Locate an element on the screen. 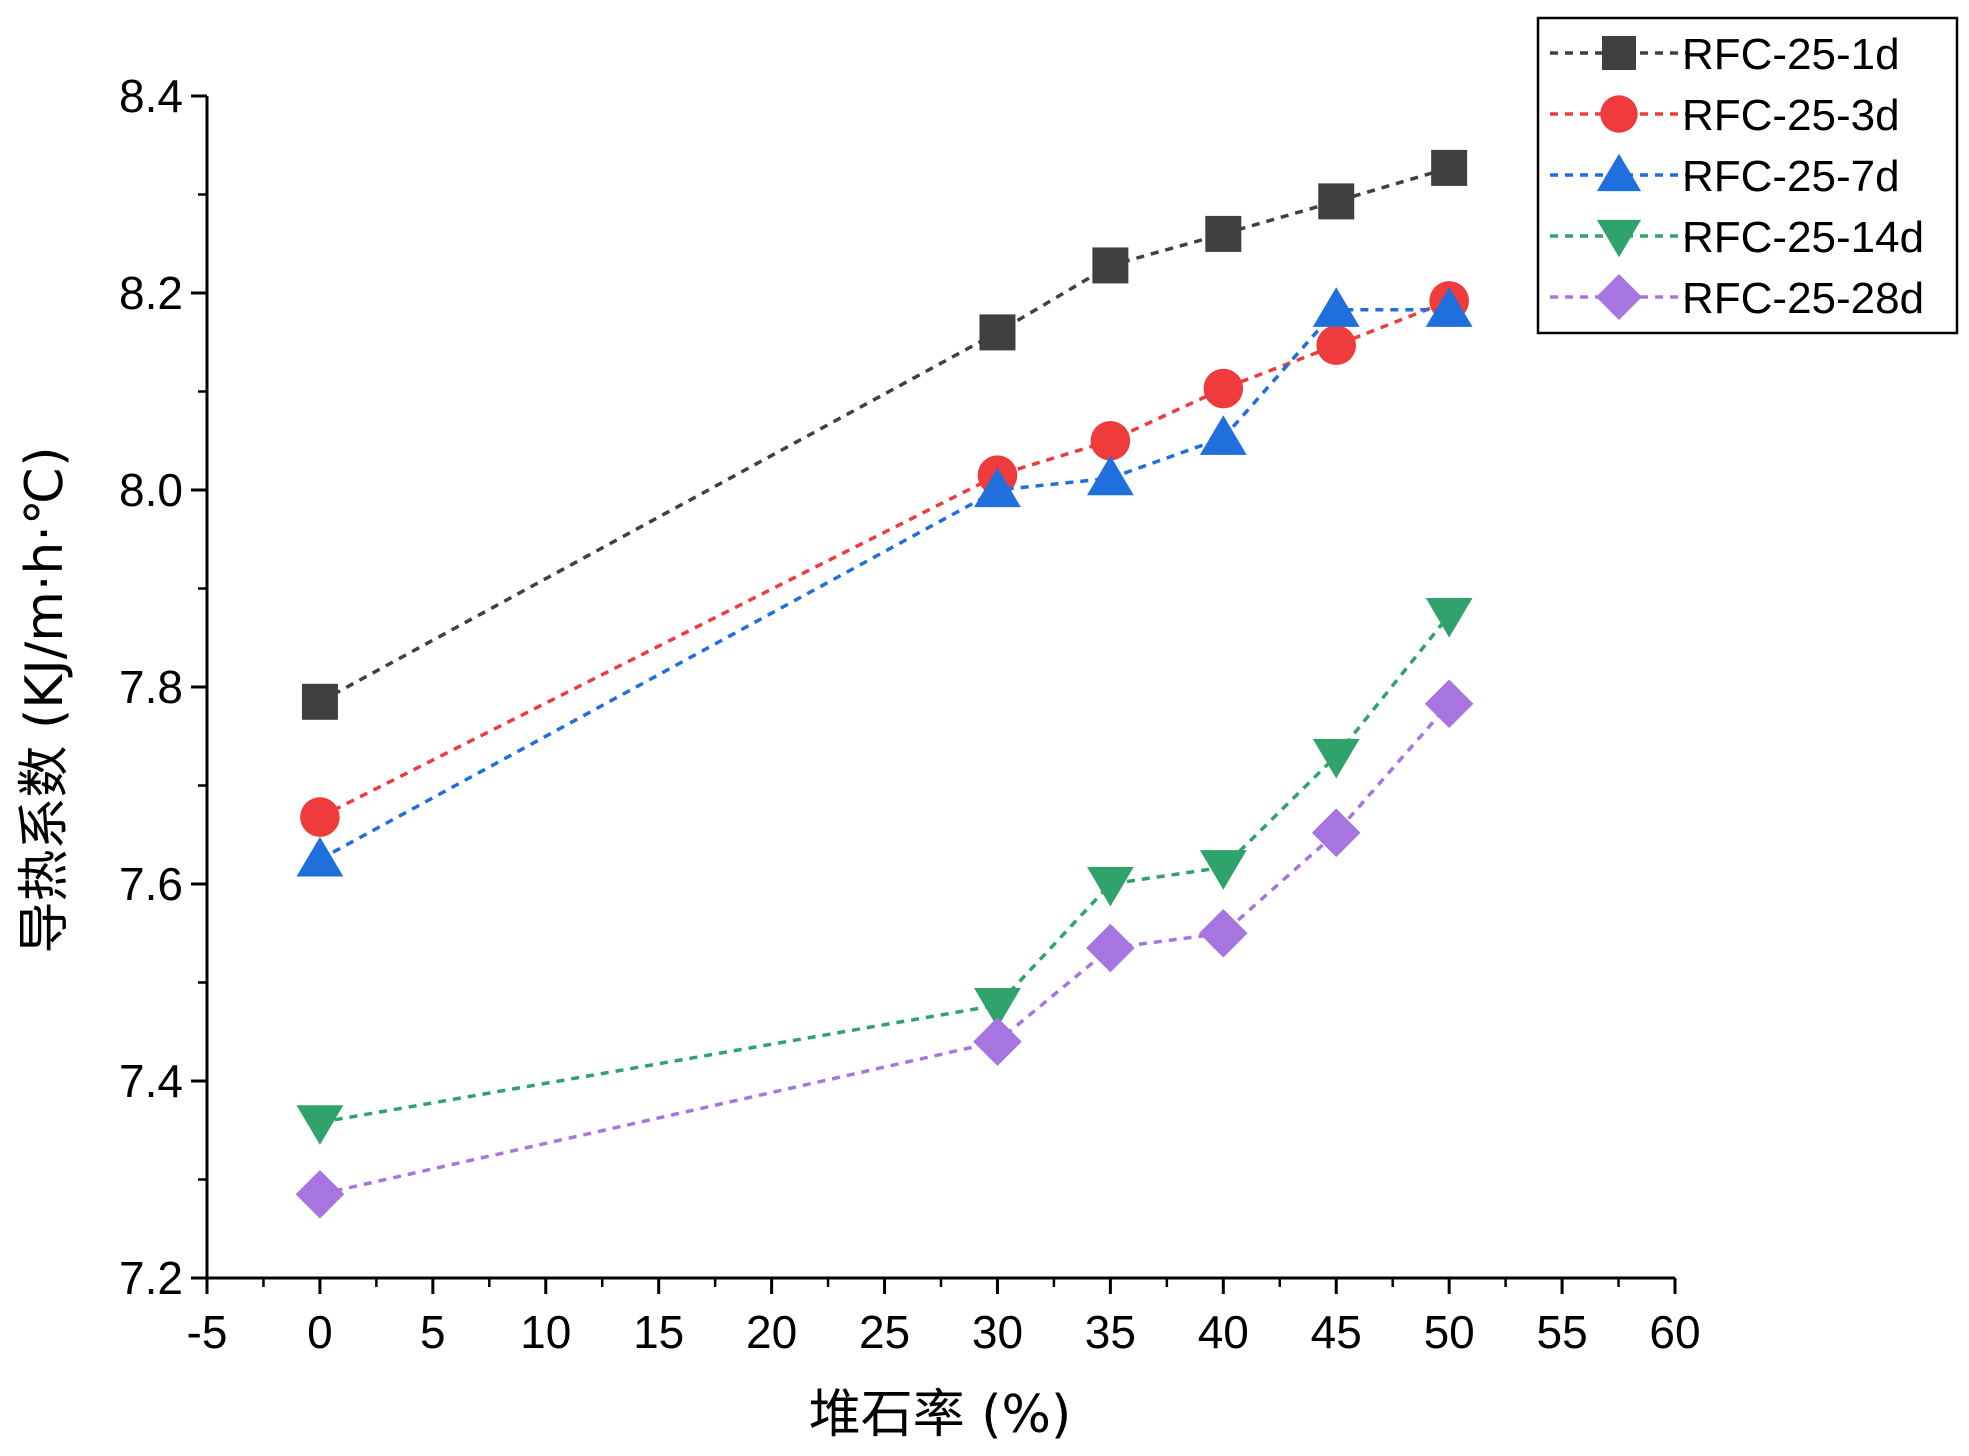  y-tick-label: 8.0 is located at coordinates (151, 490).